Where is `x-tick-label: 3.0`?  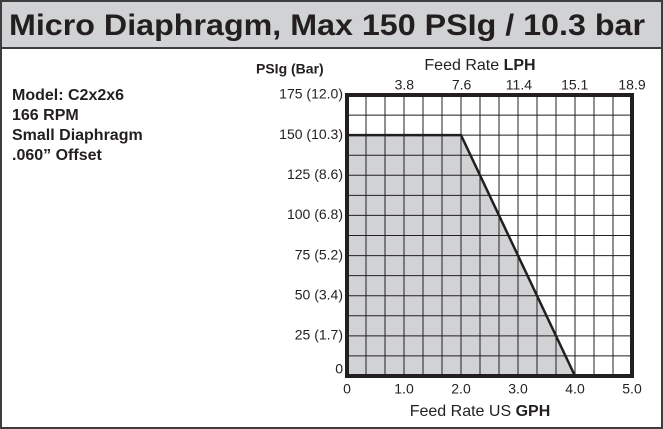
x-tick-label: 3.0 is located at coordinates (518, 389).